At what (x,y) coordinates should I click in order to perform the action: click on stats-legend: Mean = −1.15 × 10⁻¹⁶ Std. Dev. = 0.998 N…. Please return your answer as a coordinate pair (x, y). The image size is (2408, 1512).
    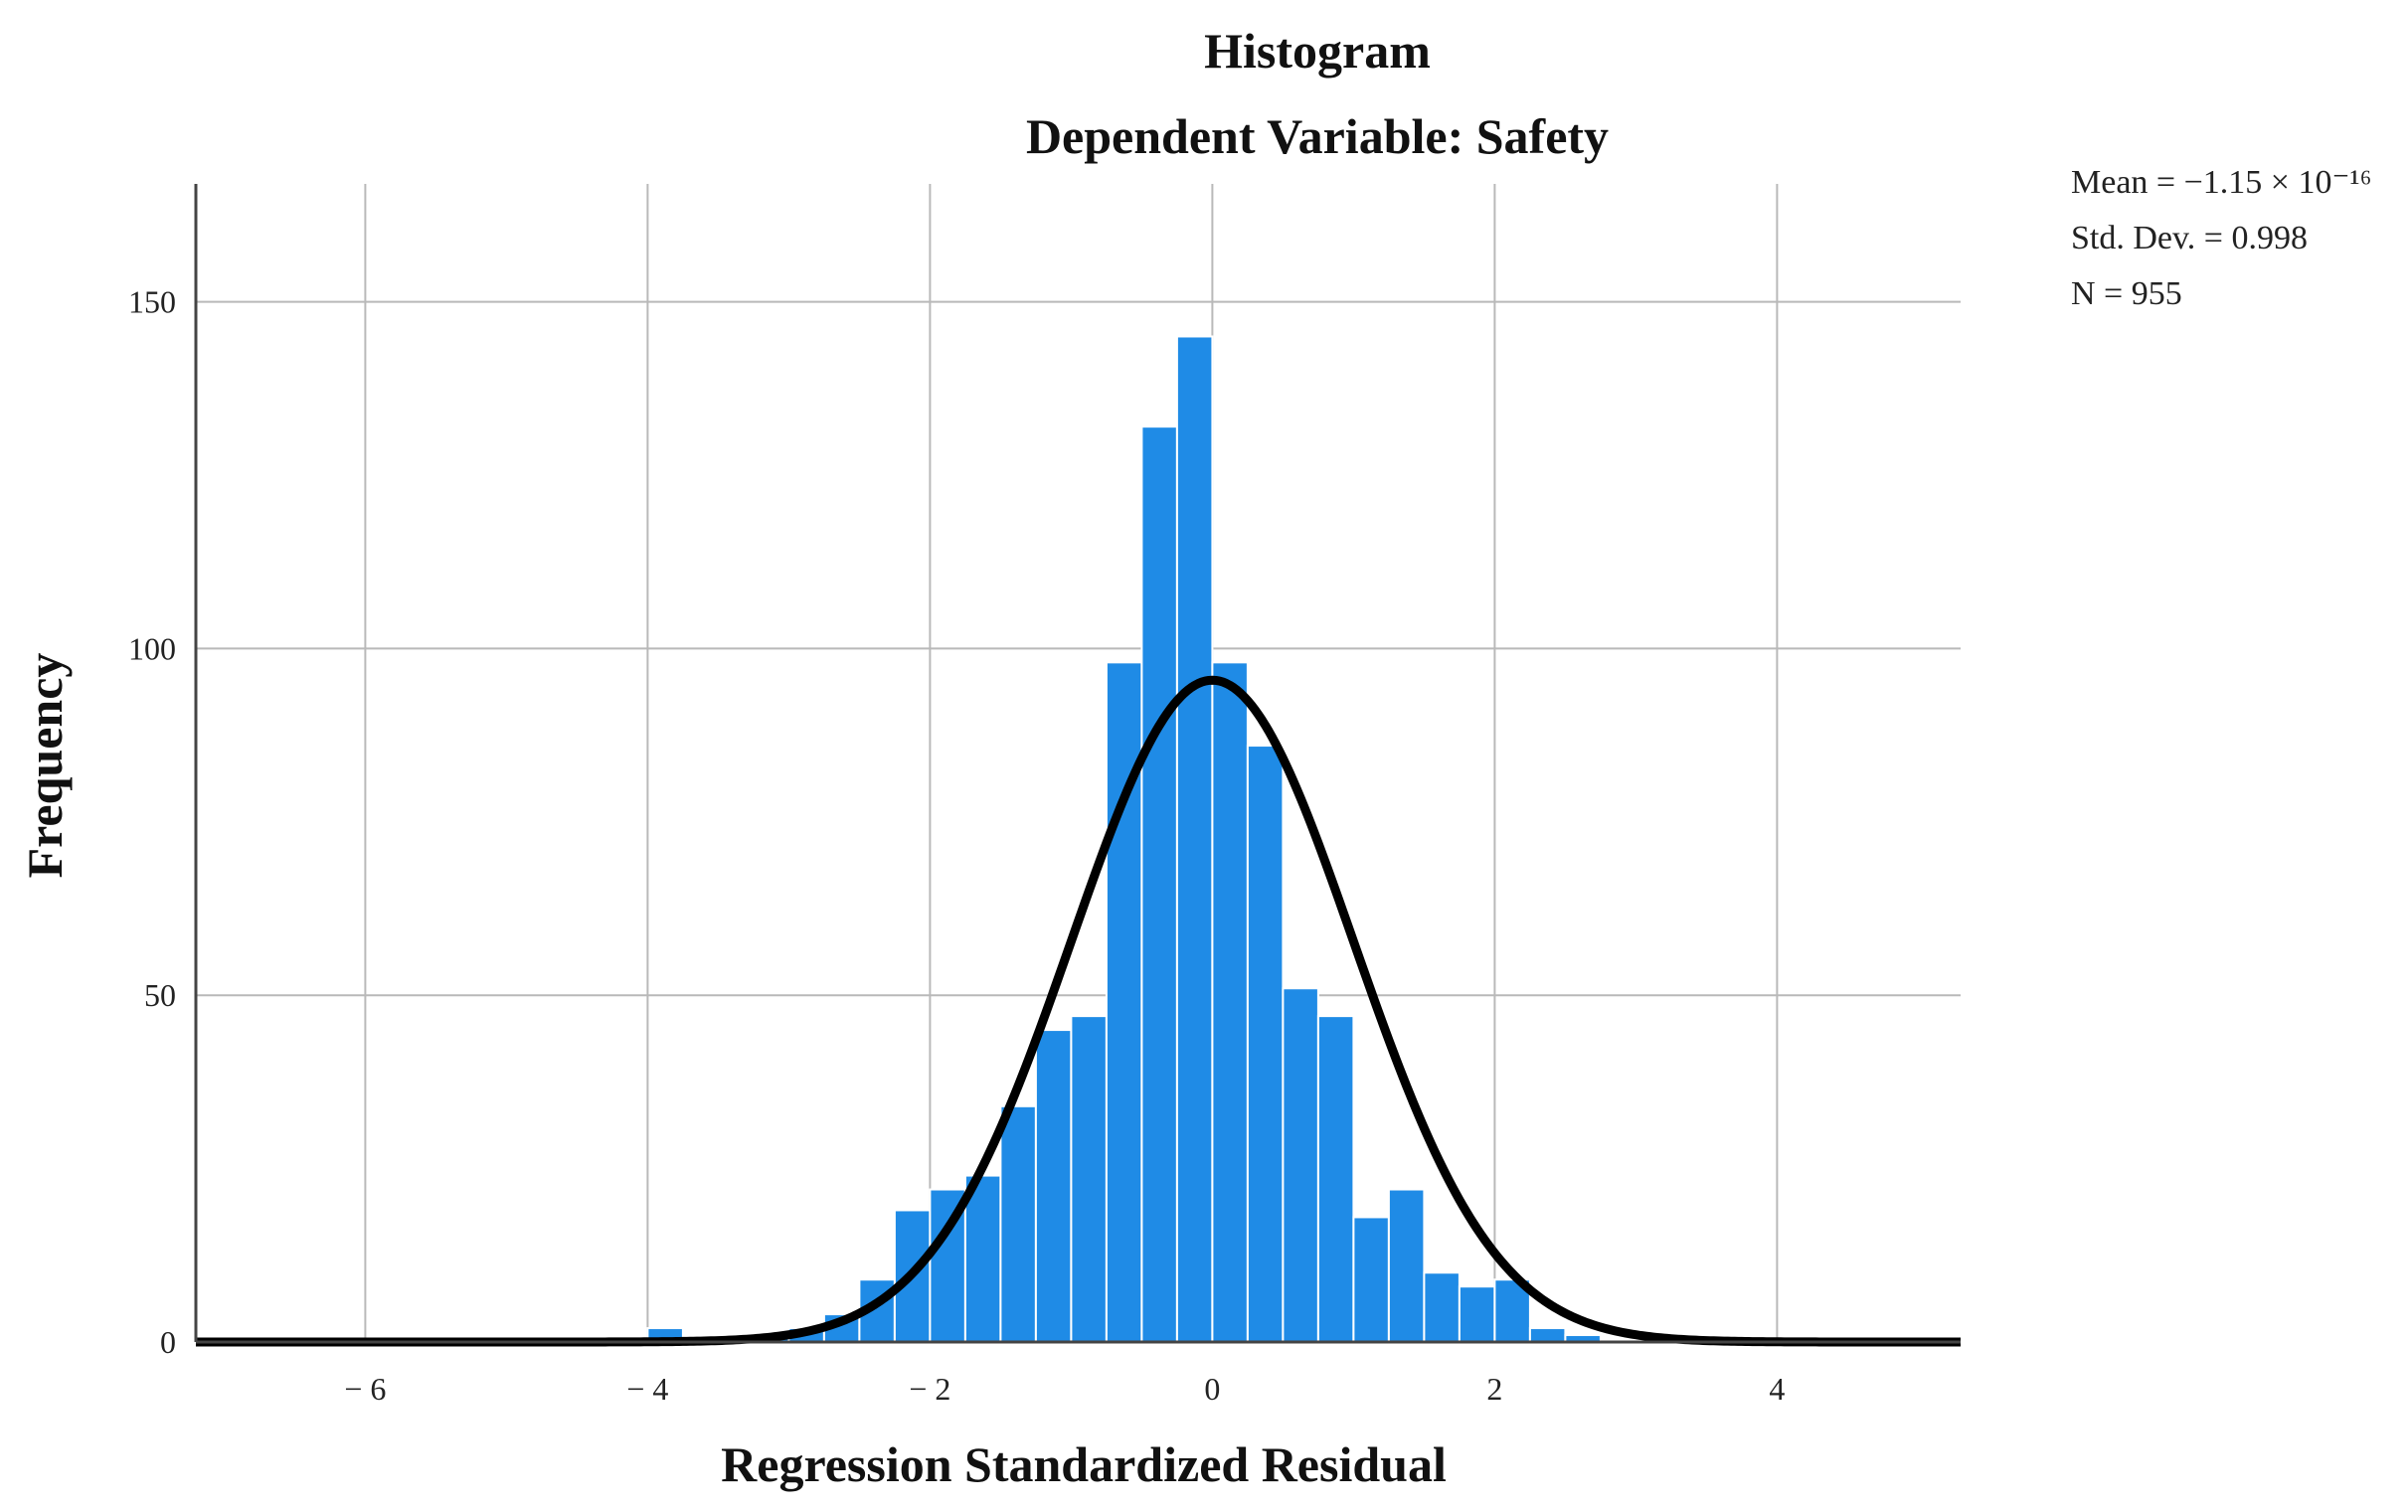
    Looking at the image, I should click on (2221, 238).